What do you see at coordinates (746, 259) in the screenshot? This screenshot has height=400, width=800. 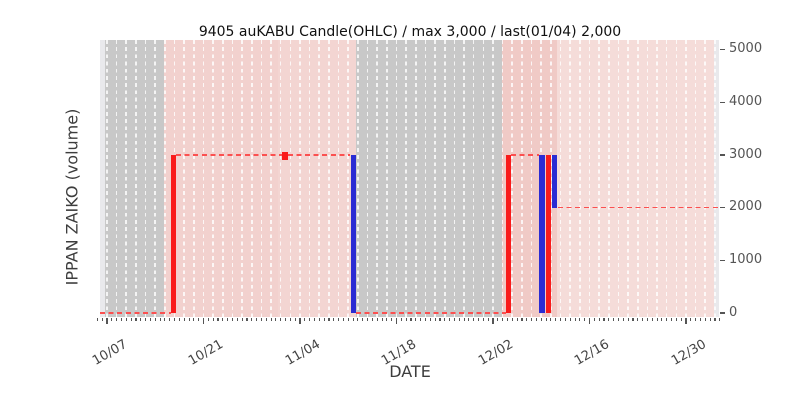 I see `y-tick-label: 1000` at bounding box center [746, 259].